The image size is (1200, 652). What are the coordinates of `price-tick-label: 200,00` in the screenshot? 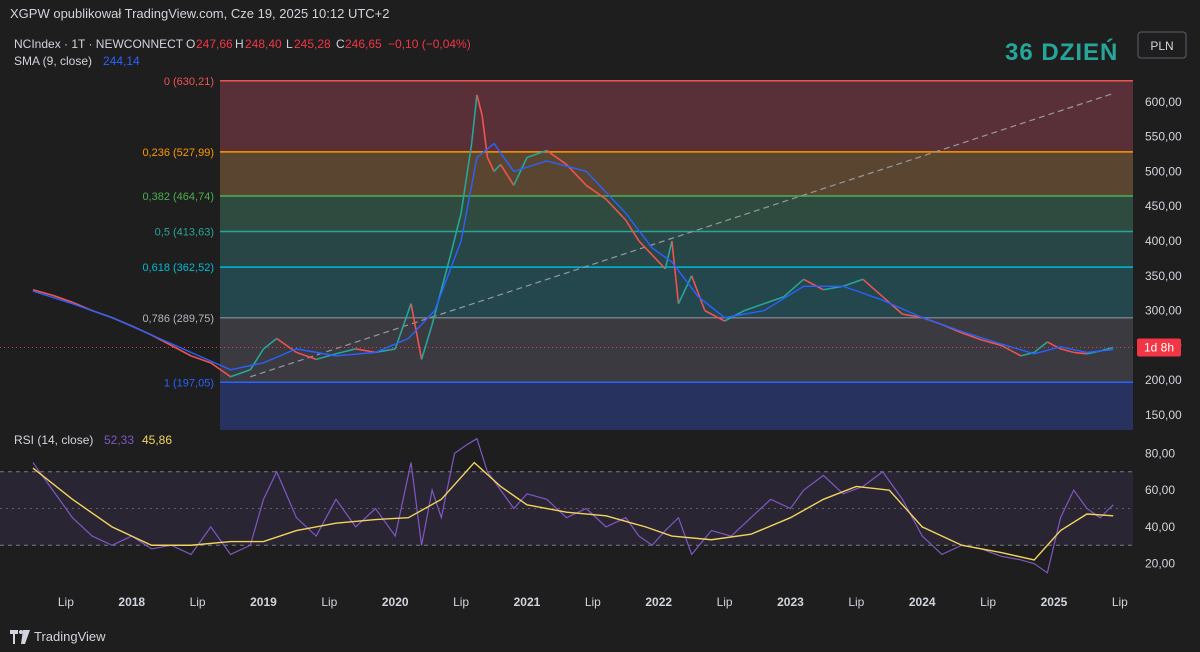 It's located at (1163, 380).